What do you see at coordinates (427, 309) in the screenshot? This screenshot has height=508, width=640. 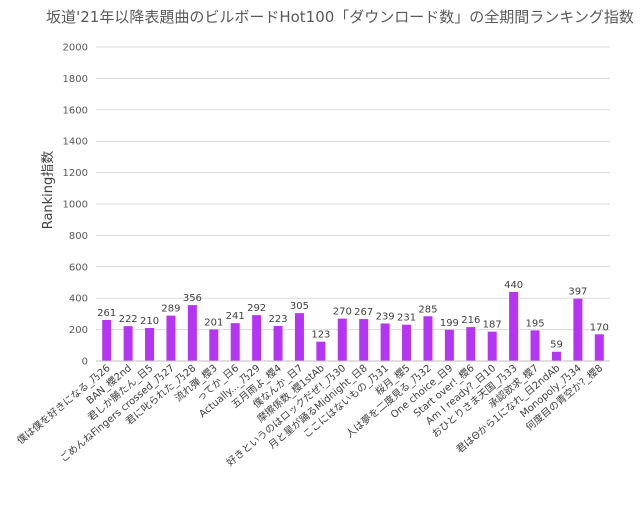 I see `data-label: 285` at bounding box center [427, 309].